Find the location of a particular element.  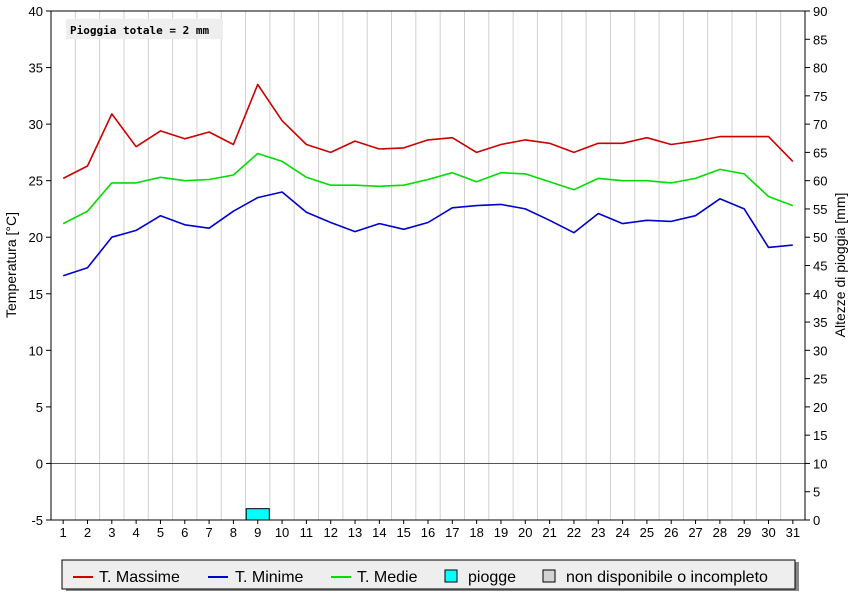

x-tick-label: 2 is located at coordinates (87, 532).